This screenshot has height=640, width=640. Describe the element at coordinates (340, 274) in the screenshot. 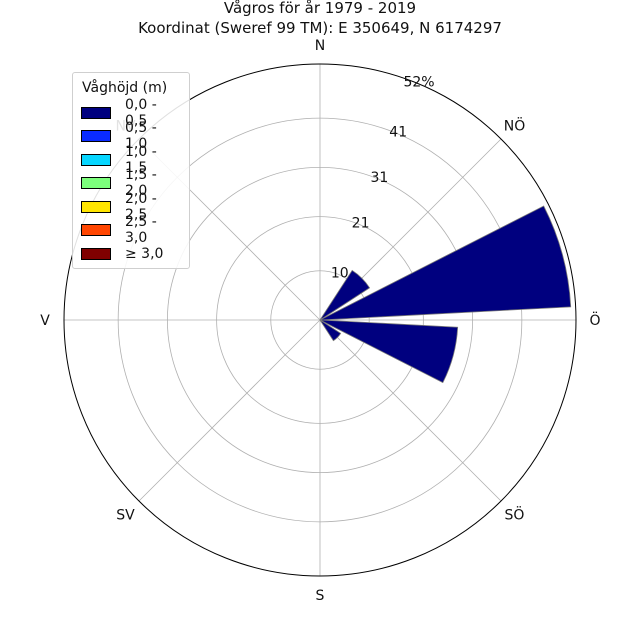

I see `r-tick-label: 10` at that location.